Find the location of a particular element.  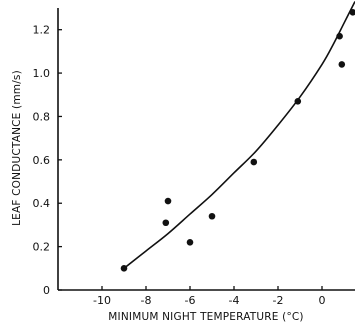

x-tick-label: -6 is located at coordinates (190, 300).